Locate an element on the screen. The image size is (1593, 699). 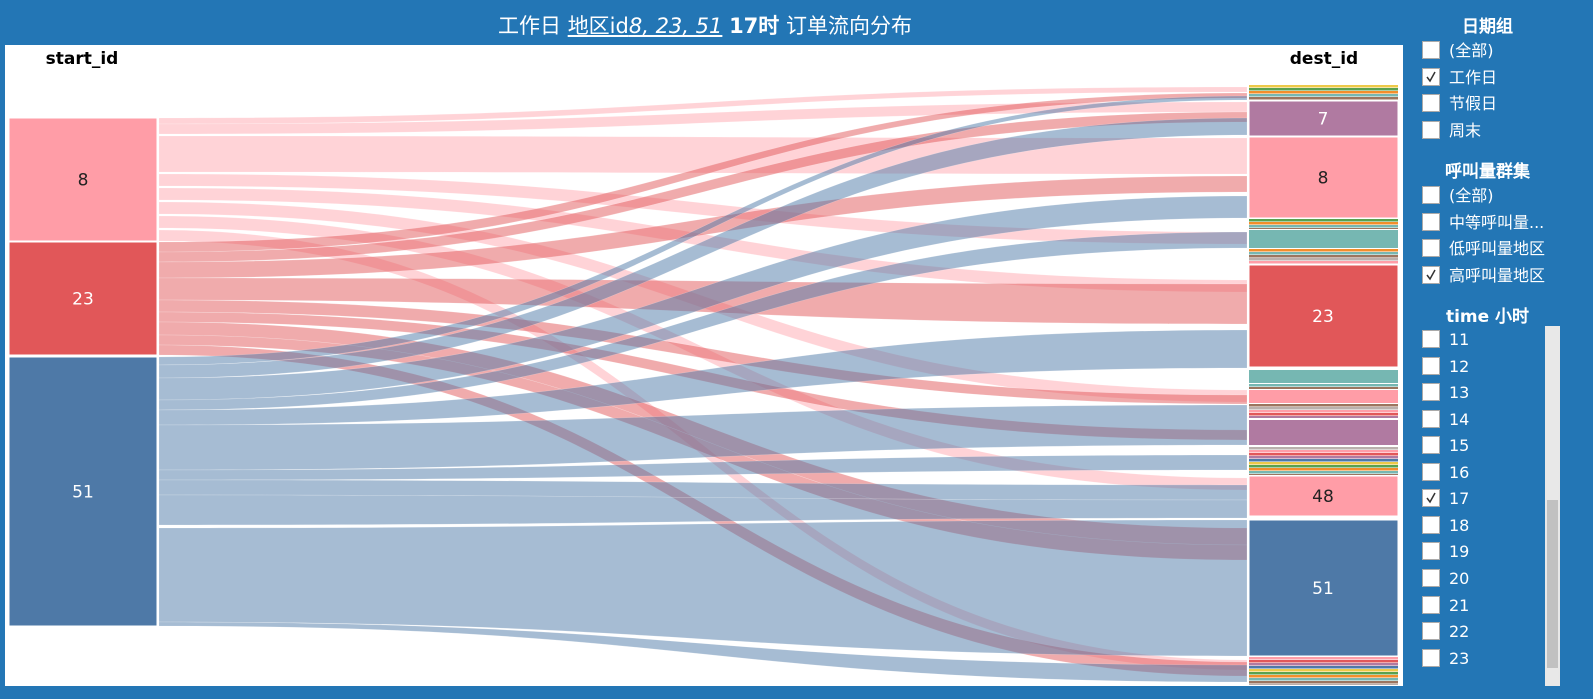
right-node-label: 51 is located at coordinates (1323, 589).